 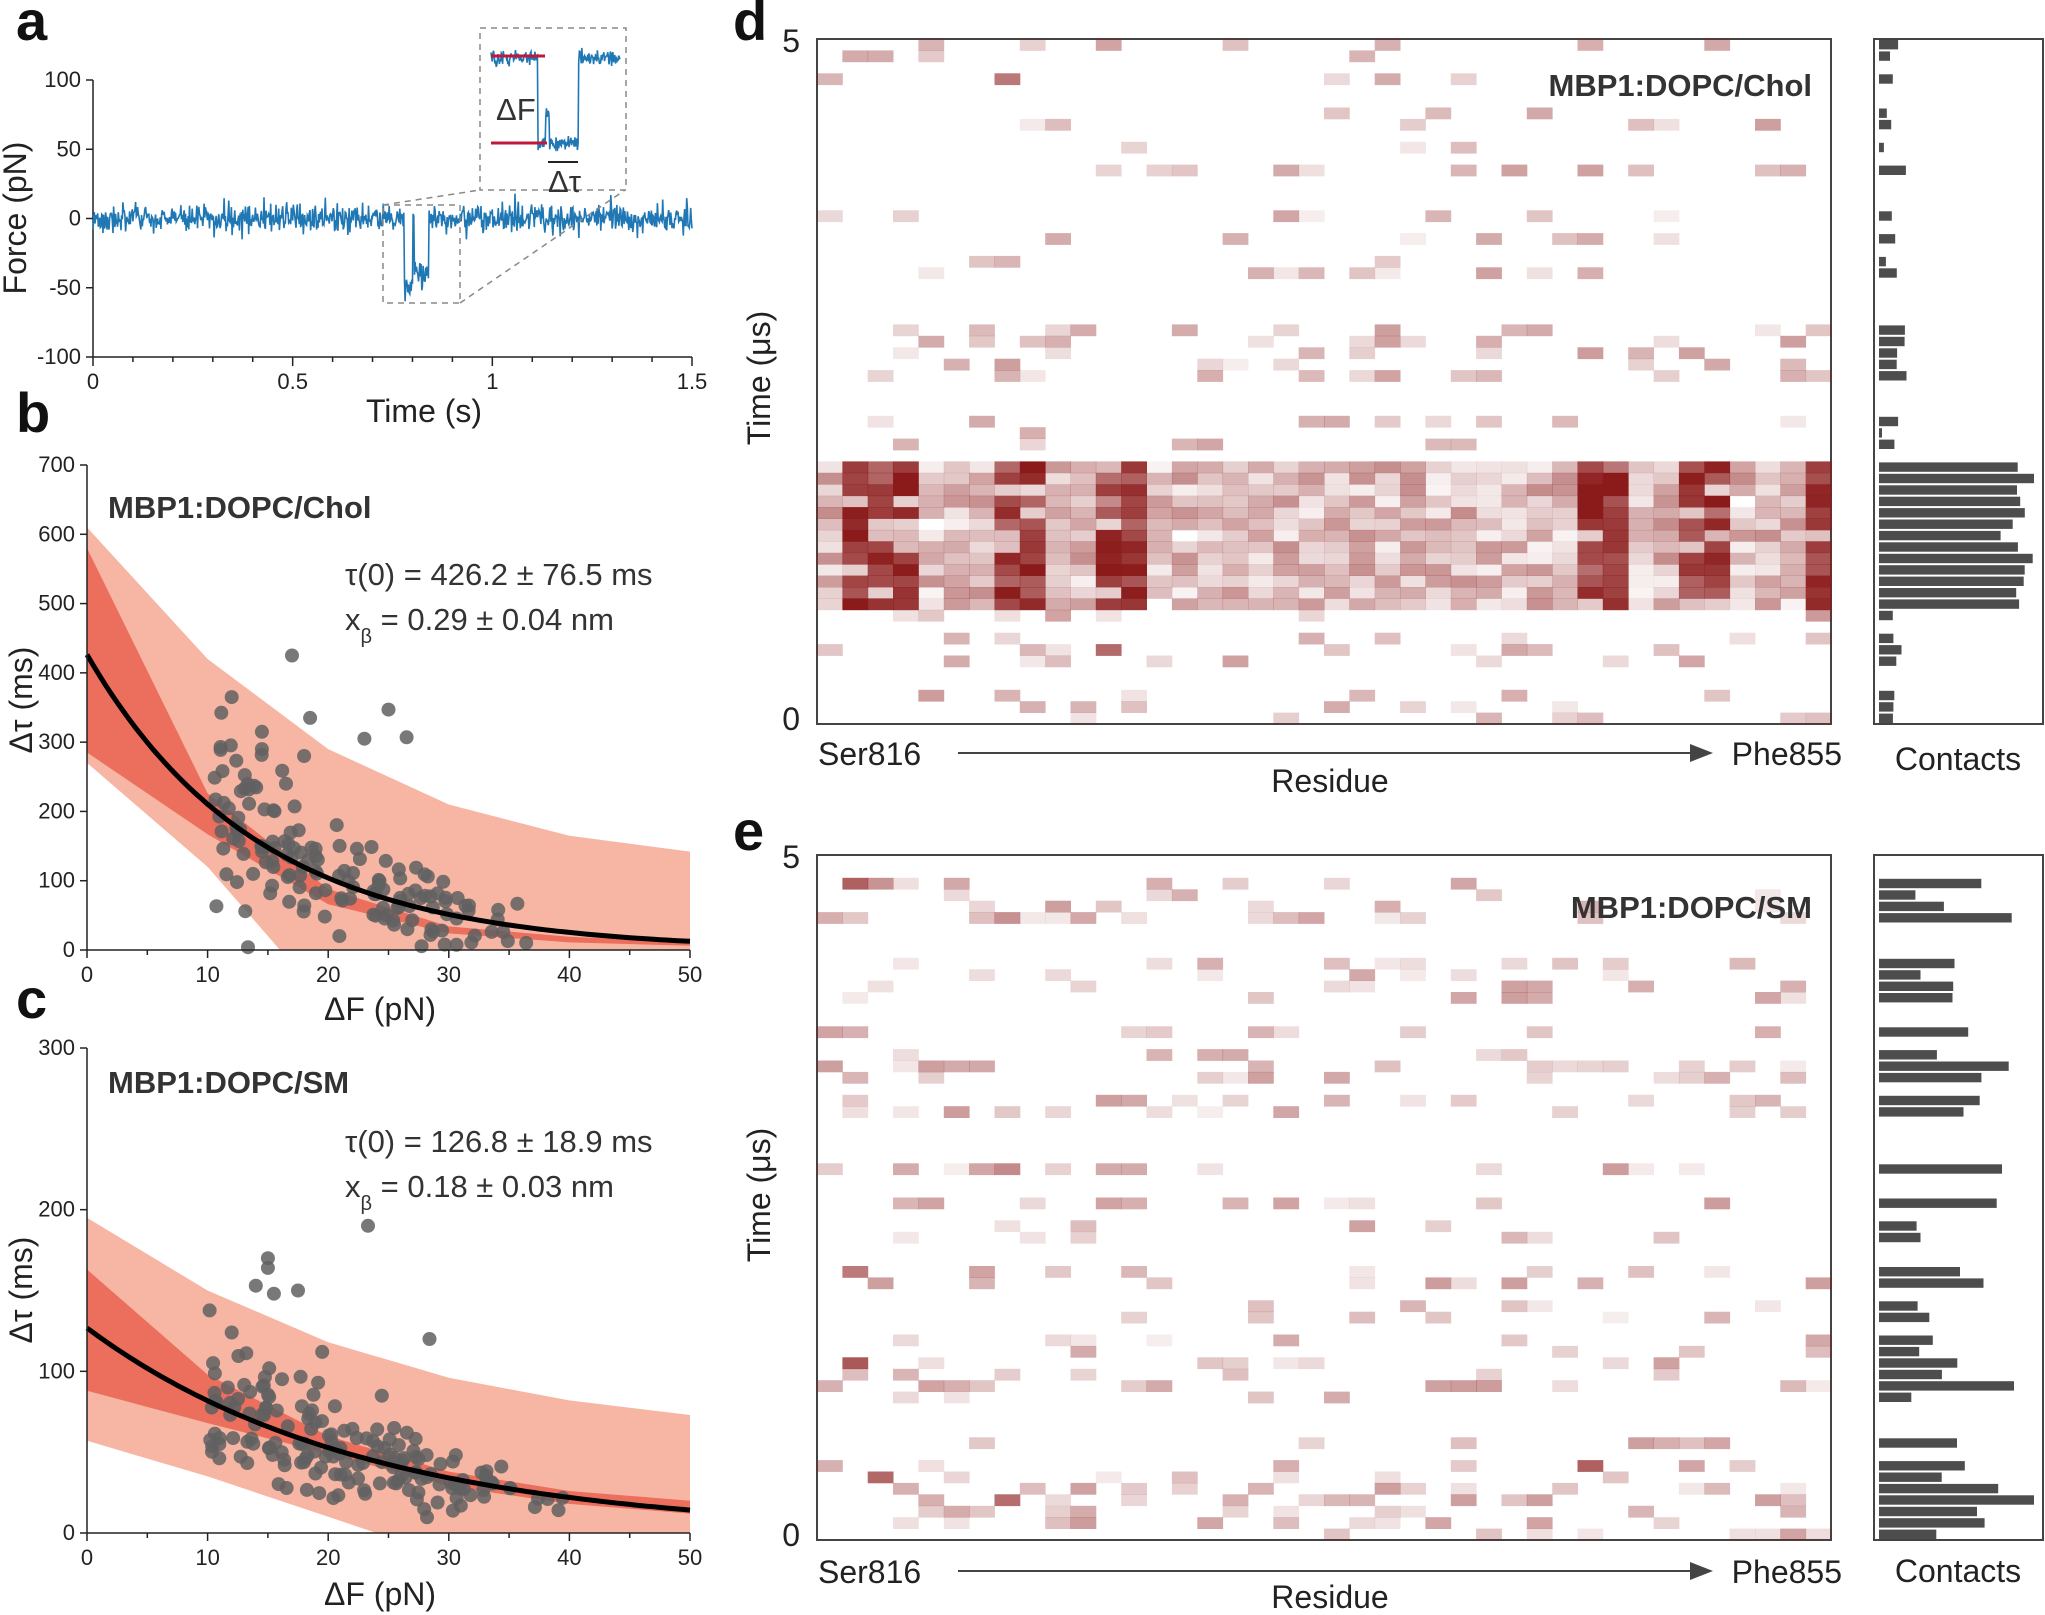 What do you see at coordinates (431, 197) in the screenshot?
I see `a-zoom-connector-left` at bounding box center [431, 197].